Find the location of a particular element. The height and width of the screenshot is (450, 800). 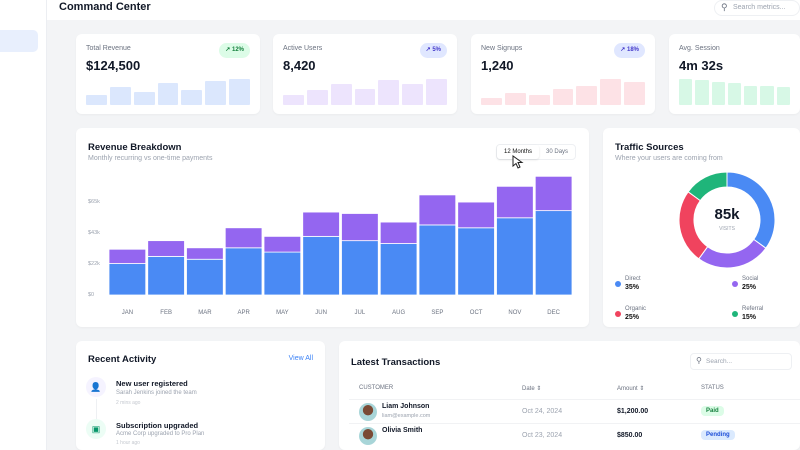

transaction-date: Oct 23, 2024 is located at coordinates (542, 435).